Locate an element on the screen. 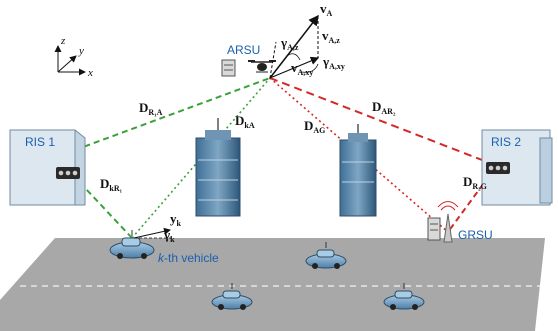 The width and height of the screenshot is (558, 331). vehicle-k-label: k-th vehicle is located at coordinates (188, 258).